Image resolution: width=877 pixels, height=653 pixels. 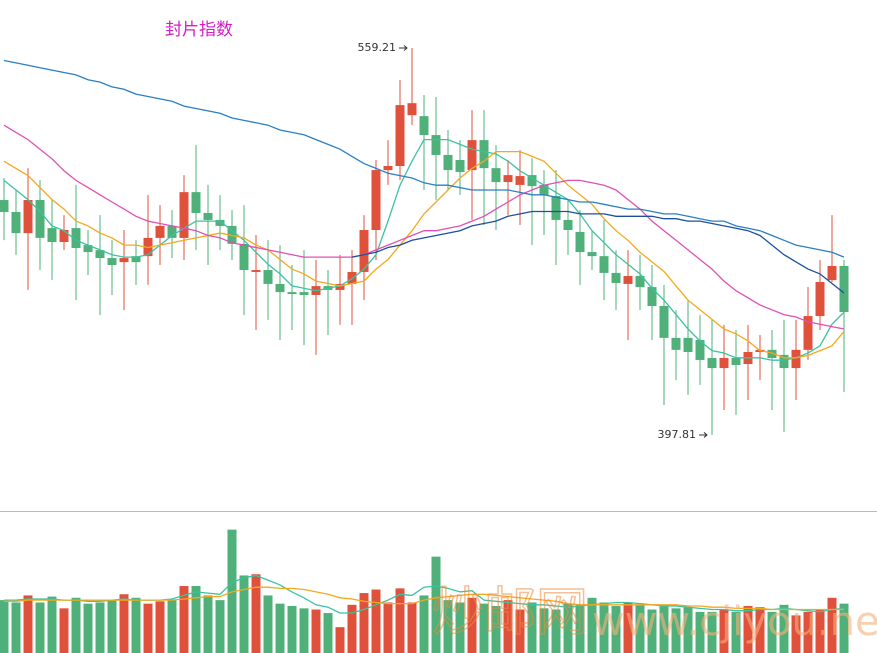 I want to click on watermark: 炒邮网, so click(x=510, y=613).